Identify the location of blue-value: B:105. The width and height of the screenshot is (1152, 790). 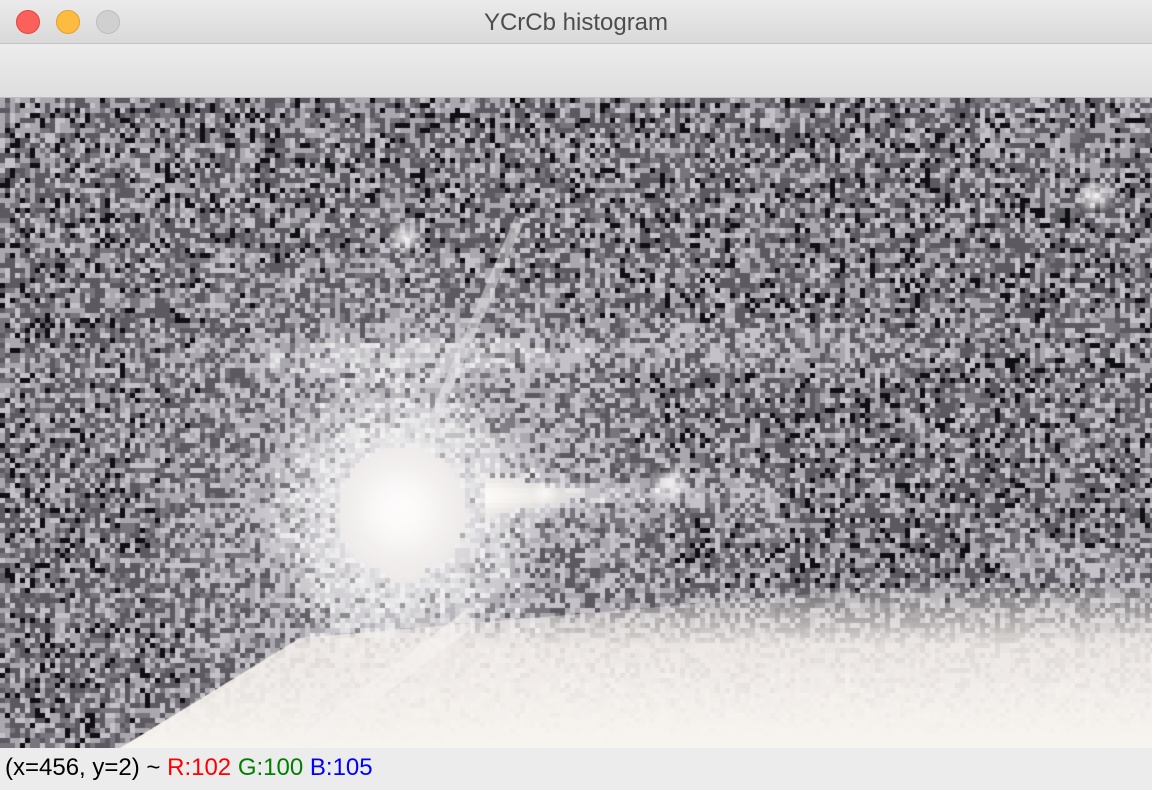
(341, 767).